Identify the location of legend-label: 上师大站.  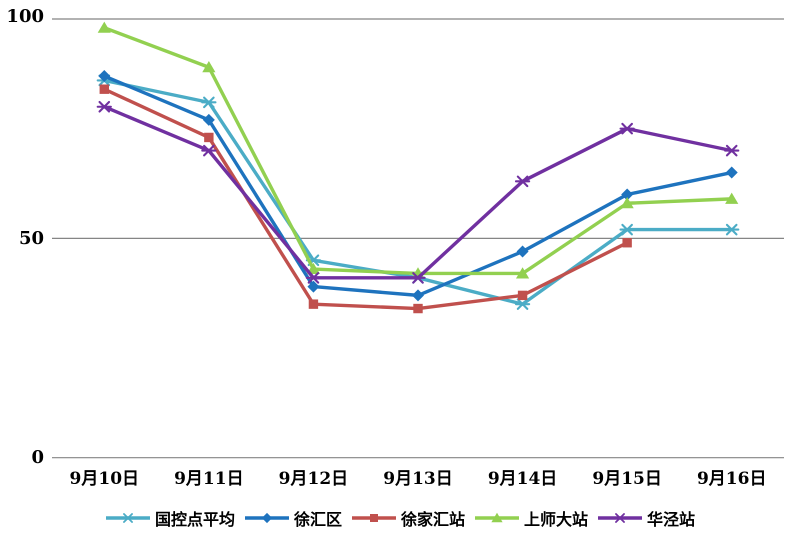
(556, 519).